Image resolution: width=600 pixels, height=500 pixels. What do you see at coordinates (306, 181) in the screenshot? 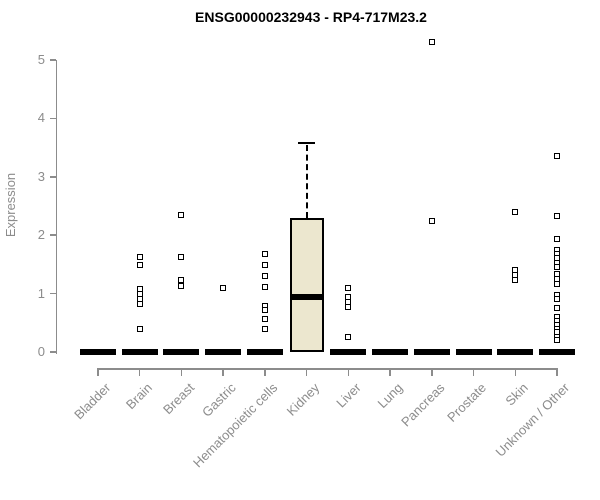
I see `whisker-line` at bounding box center [306, 181].